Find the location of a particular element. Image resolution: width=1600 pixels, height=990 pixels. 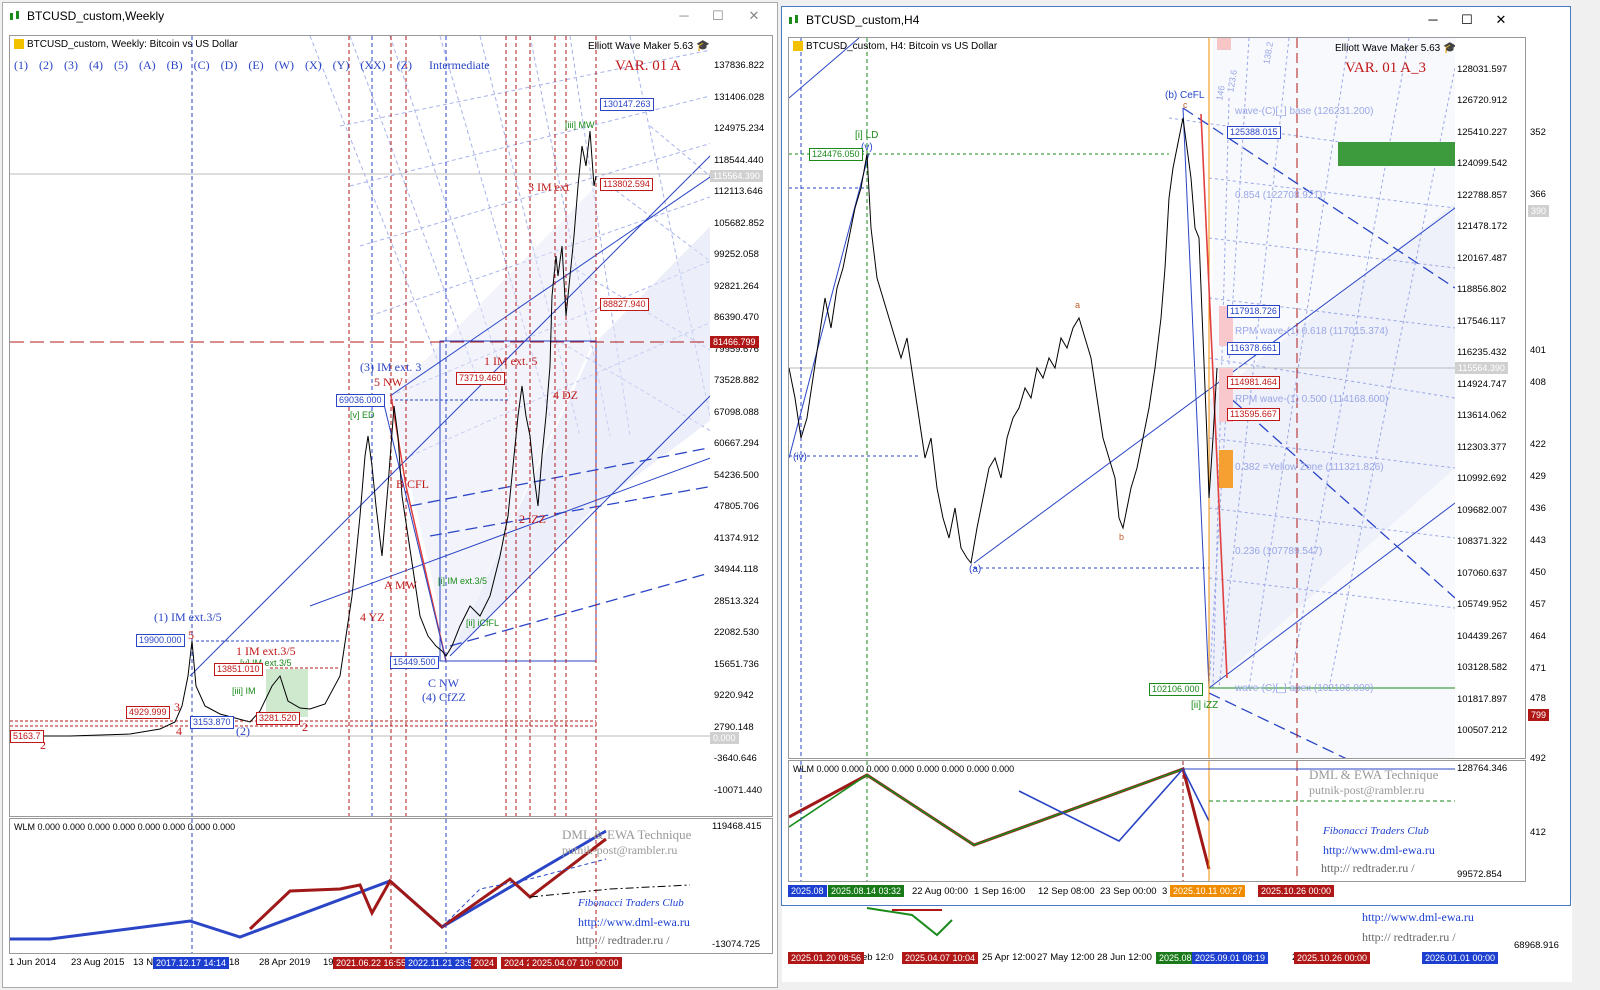

axis-label-7: 99252.058 is located at coordinates (736, 254).